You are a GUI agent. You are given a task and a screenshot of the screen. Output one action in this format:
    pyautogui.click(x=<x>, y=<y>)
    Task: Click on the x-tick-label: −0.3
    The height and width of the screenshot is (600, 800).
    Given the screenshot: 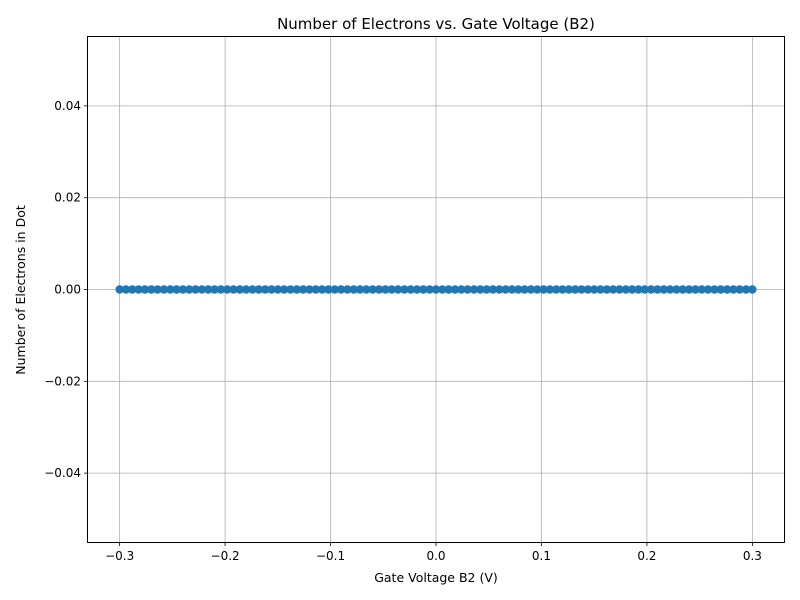 What is the action you would take?
    pyautogui.click(x=119, y=556)
    